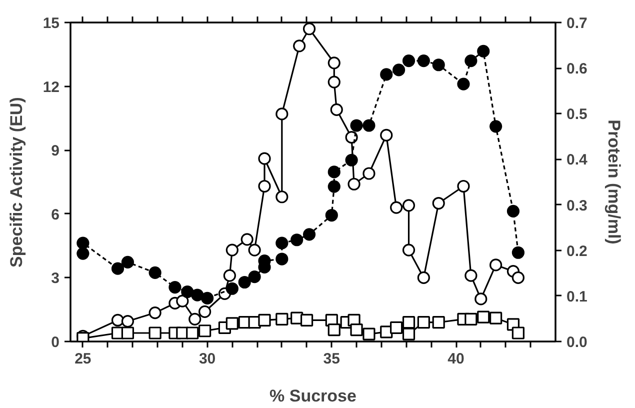 The height and width of the screenshot is (408, 635). What do you see at coordinates (51, 23) in the screenshot?
I see `y-tick-label: 15` at bounding box center [51, 23].